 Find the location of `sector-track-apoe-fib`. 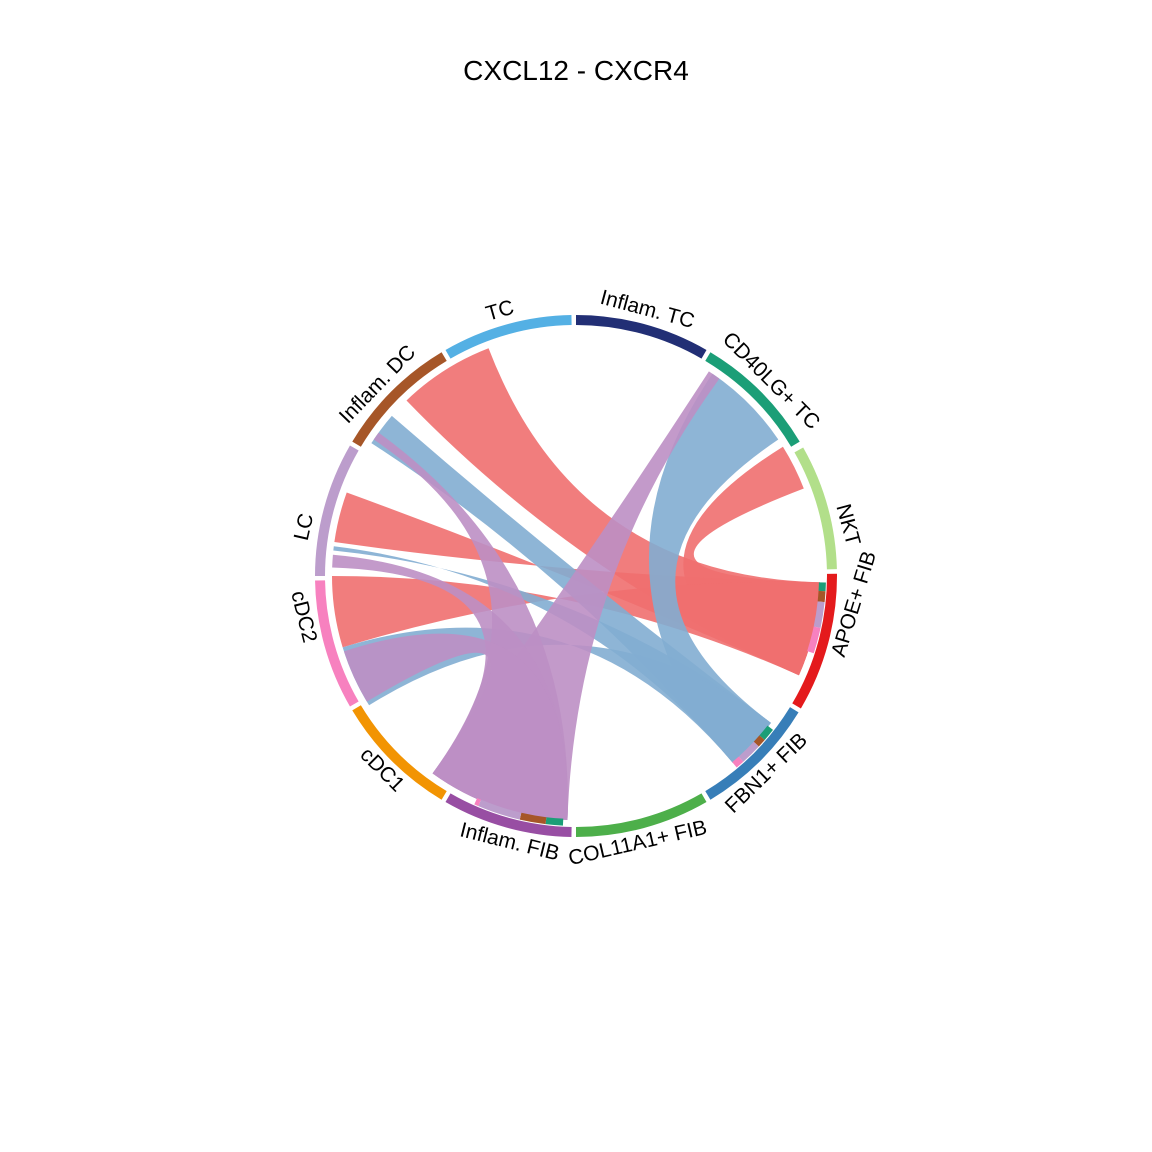

sector-track-apoe-fib is located at coordinates (814, 641).